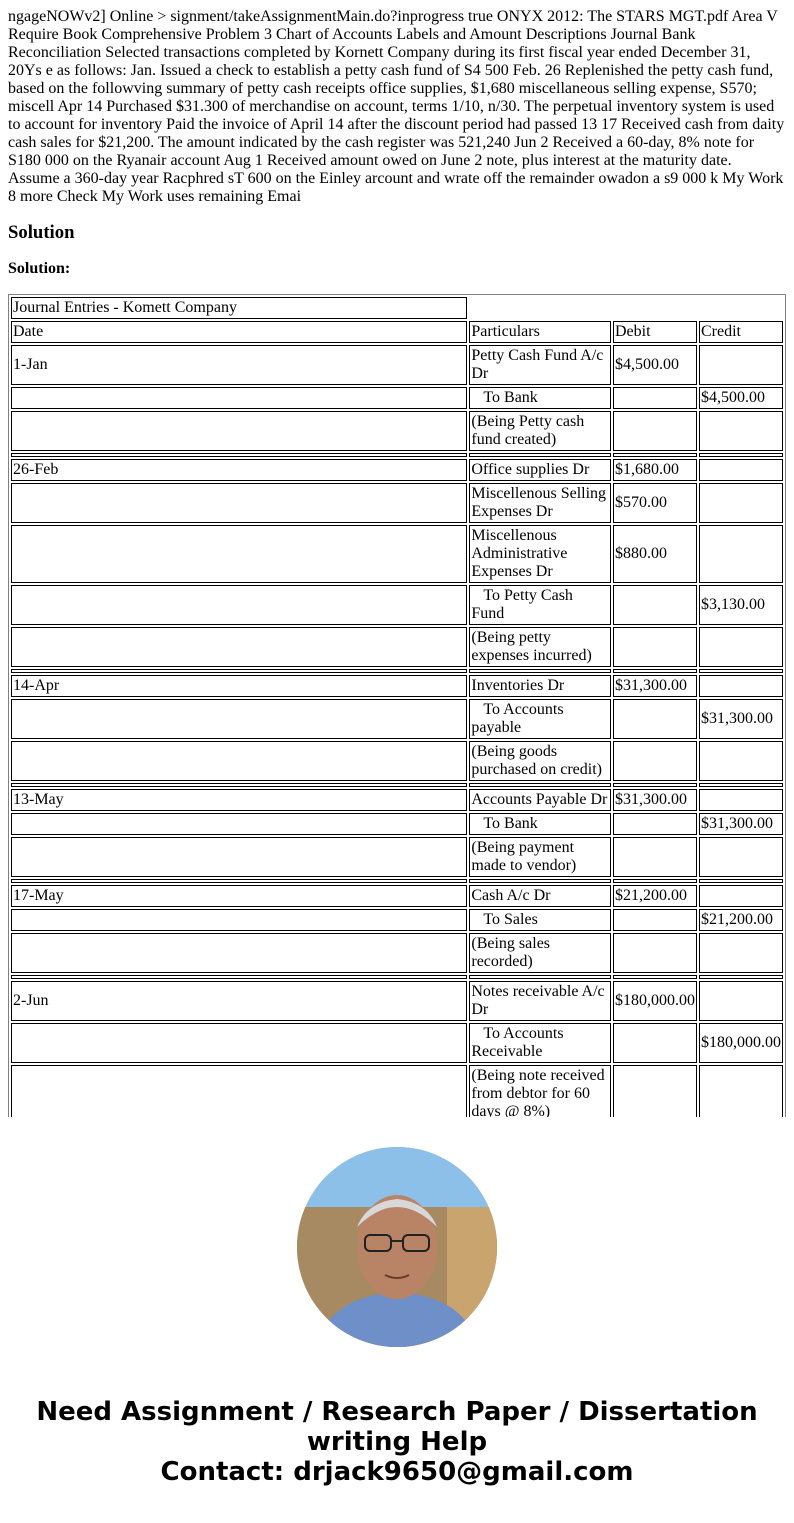 This screenshot has width=794, height=1523. What do you see at coordinates (654, 365) in the screenshot?
I see `debit-cell: $4,500.00` at bounding box center [654, 365].